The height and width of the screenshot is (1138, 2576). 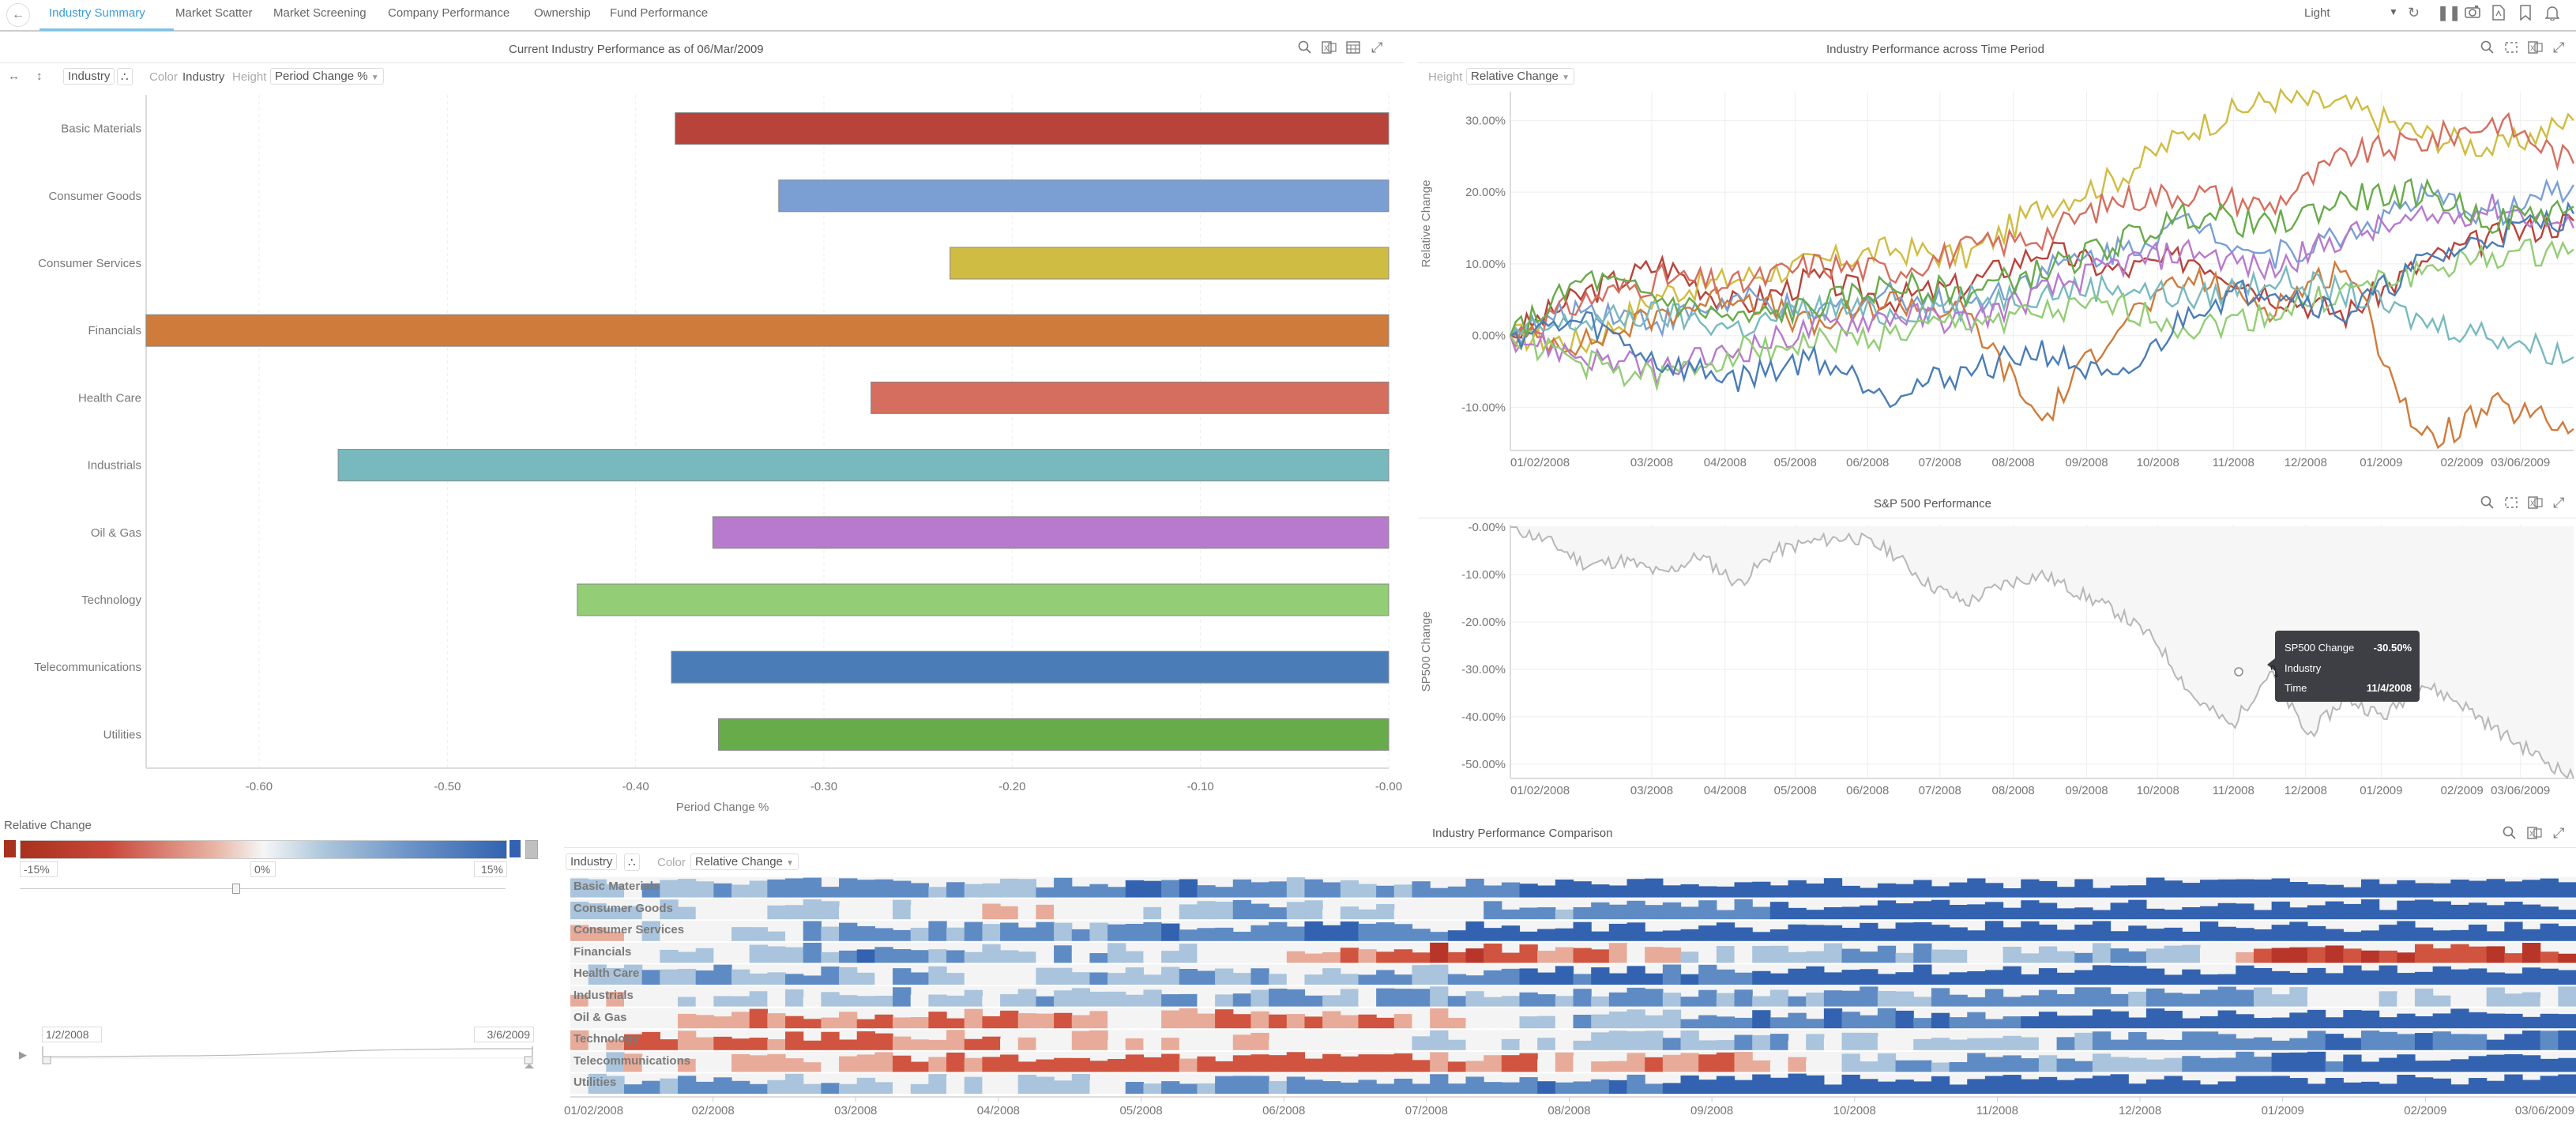 What do you see at coordinates (214, 13) in the screenshot?
I see `tab-market-scatter: Market Scatter` at bounding box center [214, 13].